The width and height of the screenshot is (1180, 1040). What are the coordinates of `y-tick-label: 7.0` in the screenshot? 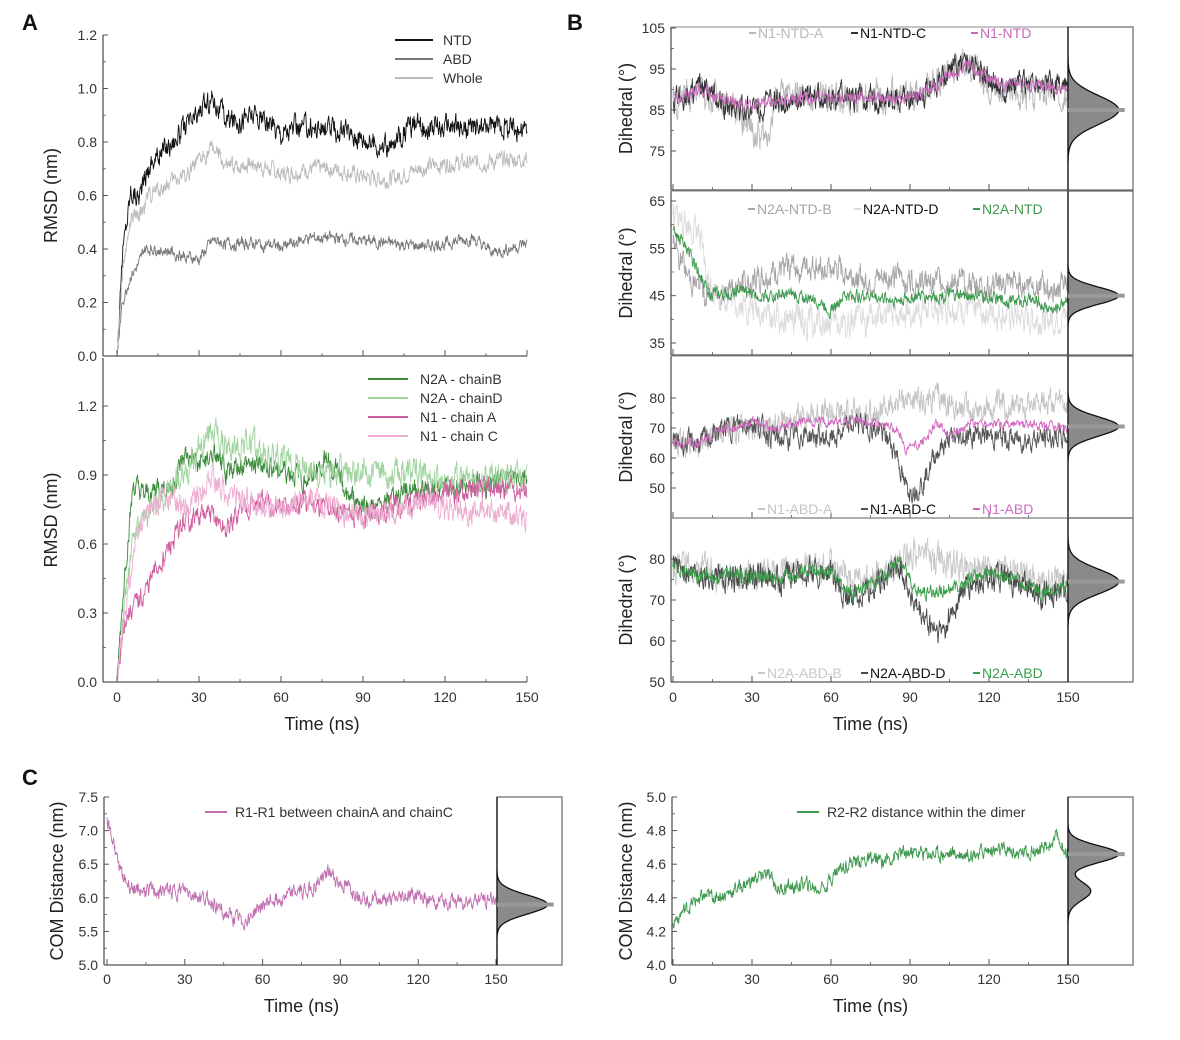 It's located at (89, 831).